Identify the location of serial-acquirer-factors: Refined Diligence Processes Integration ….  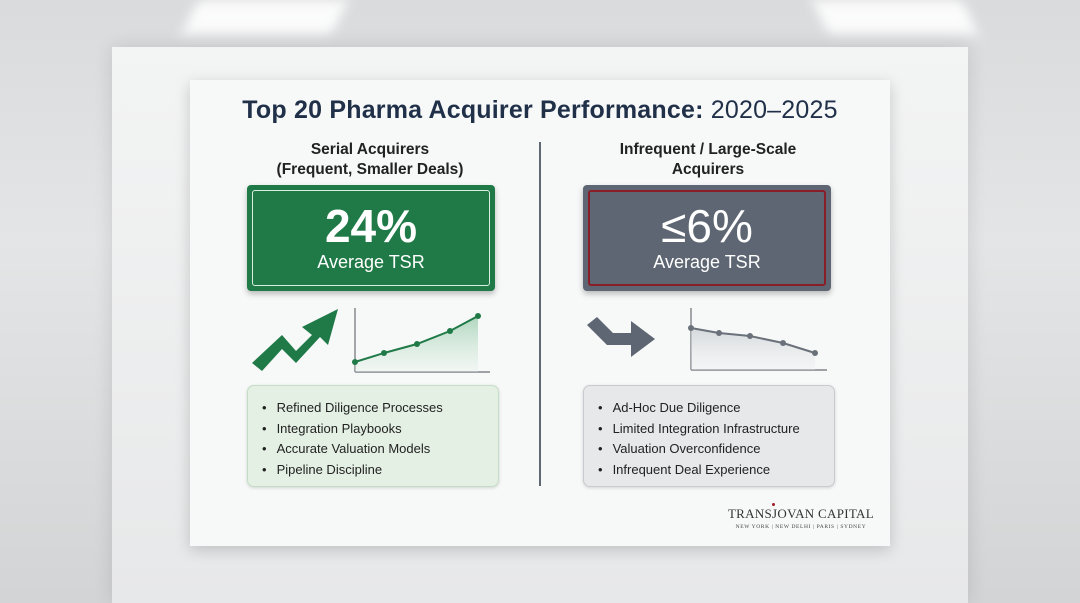
(373, 436).